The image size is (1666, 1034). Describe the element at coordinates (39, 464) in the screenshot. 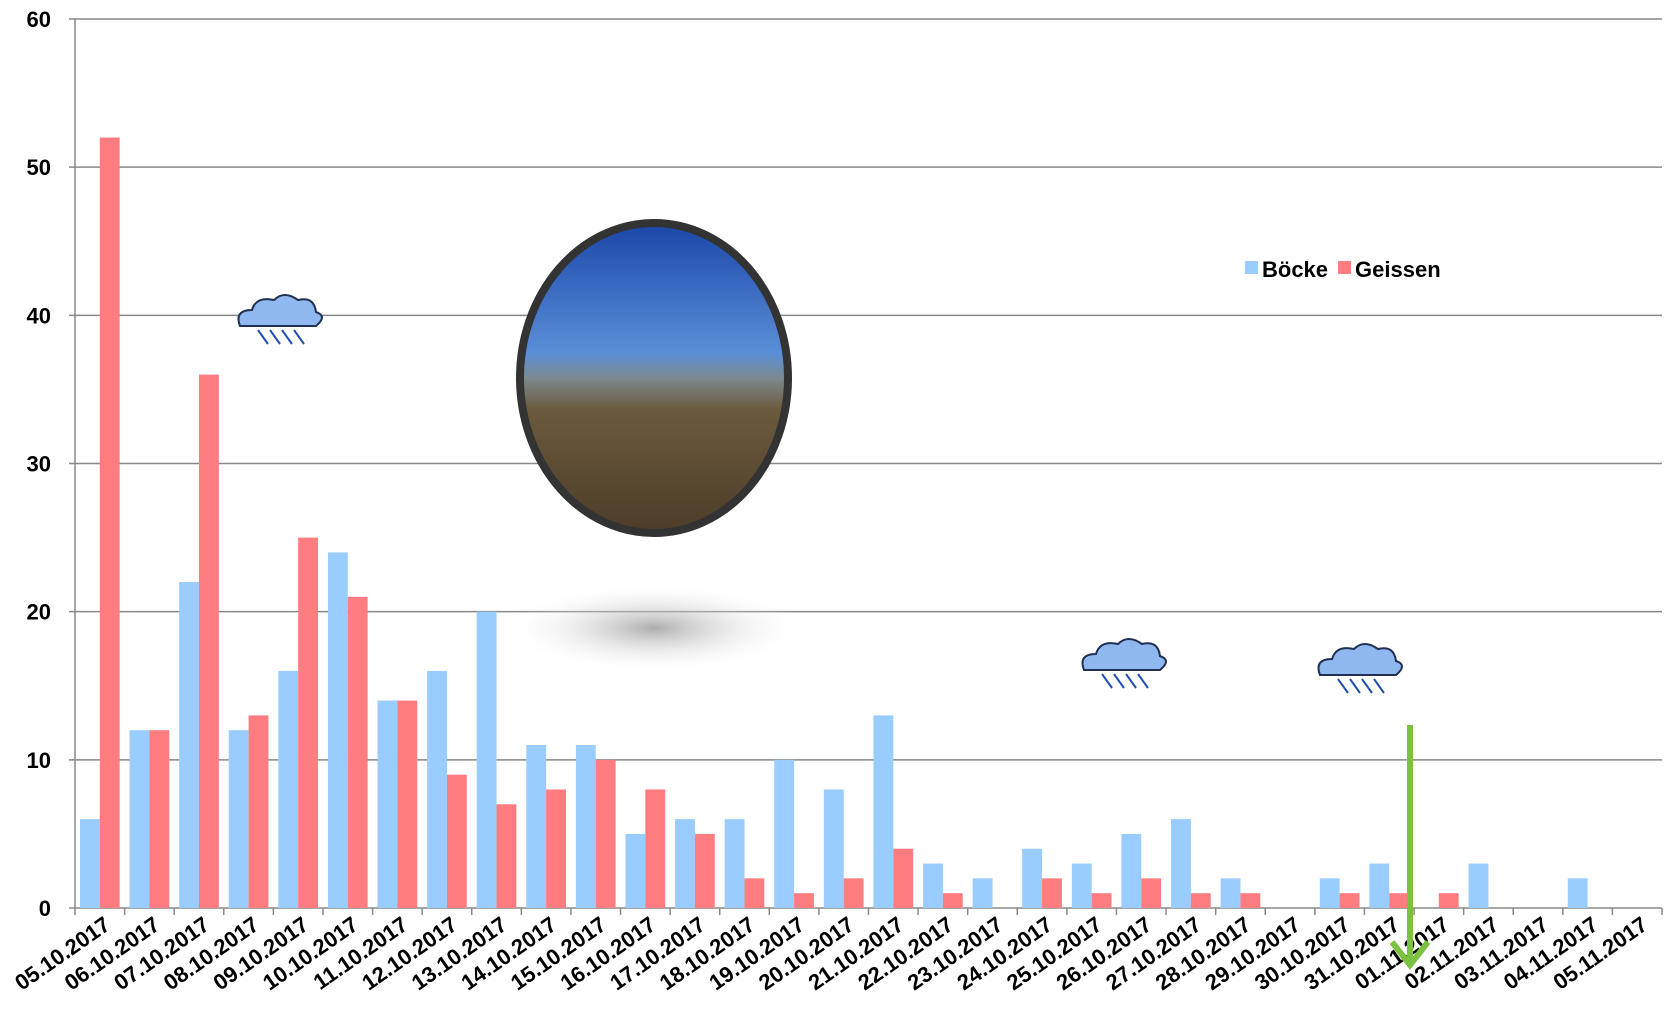

I see `y-tick-label: 30` at that location.